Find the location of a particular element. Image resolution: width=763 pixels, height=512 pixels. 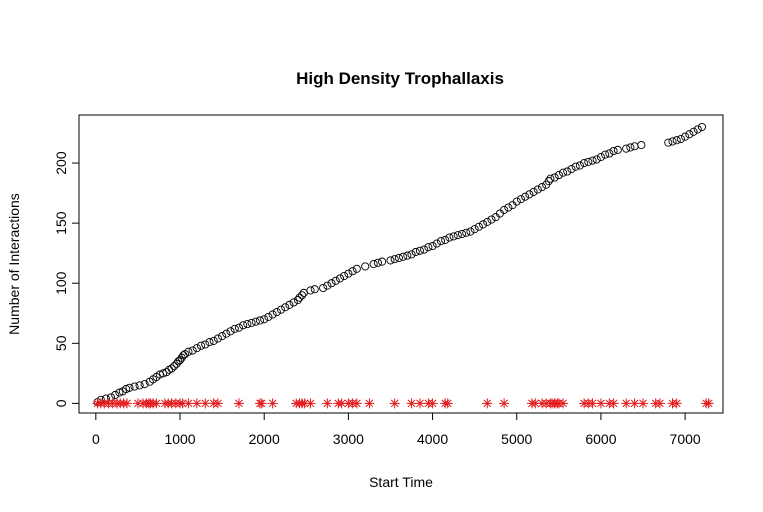

y-tick-label: 150 is located at coordinates (61, 223).